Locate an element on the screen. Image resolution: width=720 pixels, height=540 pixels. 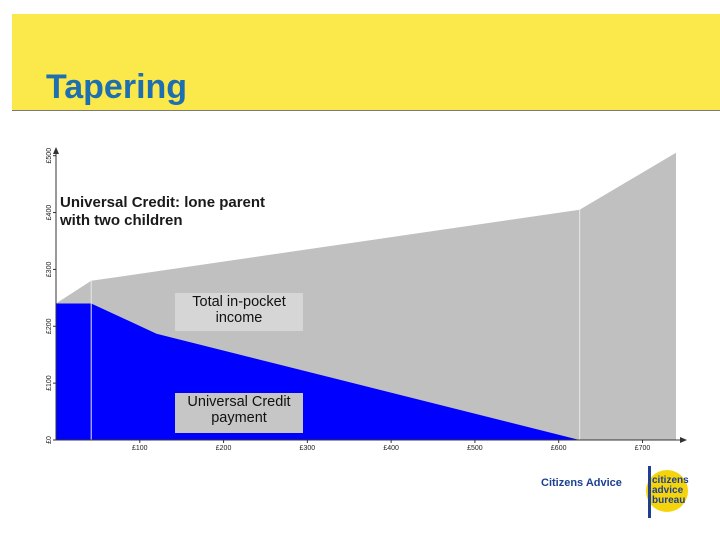
y-tick-label: £300 is located at coordinates (49, 270).